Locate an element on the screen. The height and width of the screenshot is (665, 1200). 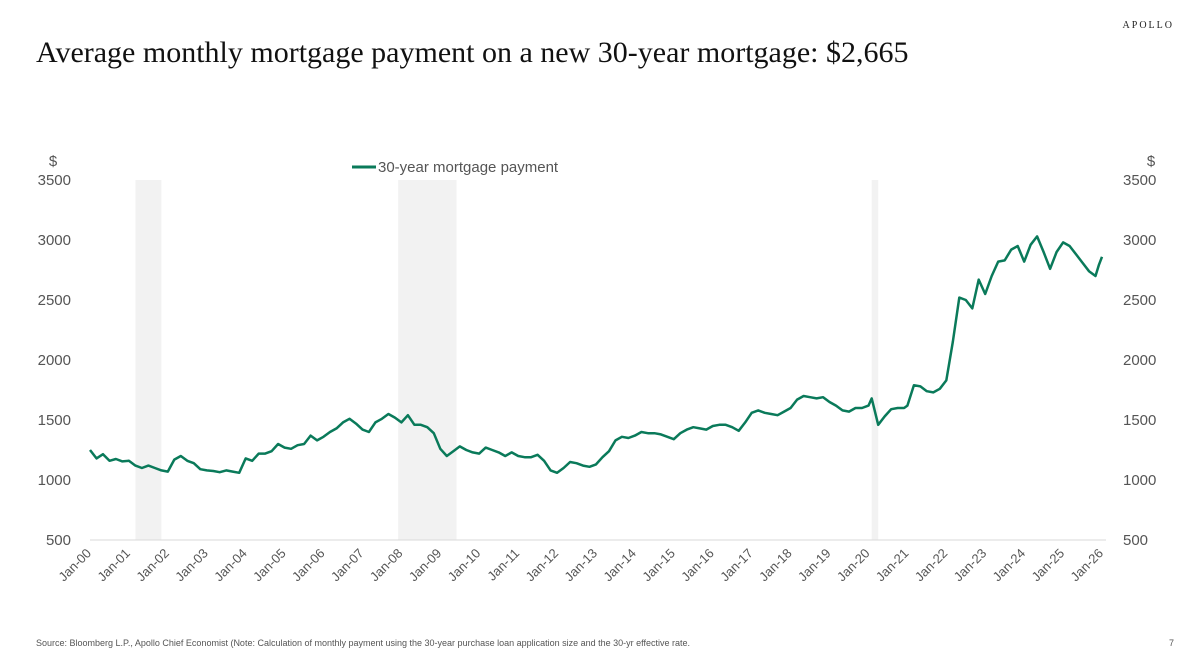
x-tick-jan-10: Jan-10 is located at coordinates (464, 565).